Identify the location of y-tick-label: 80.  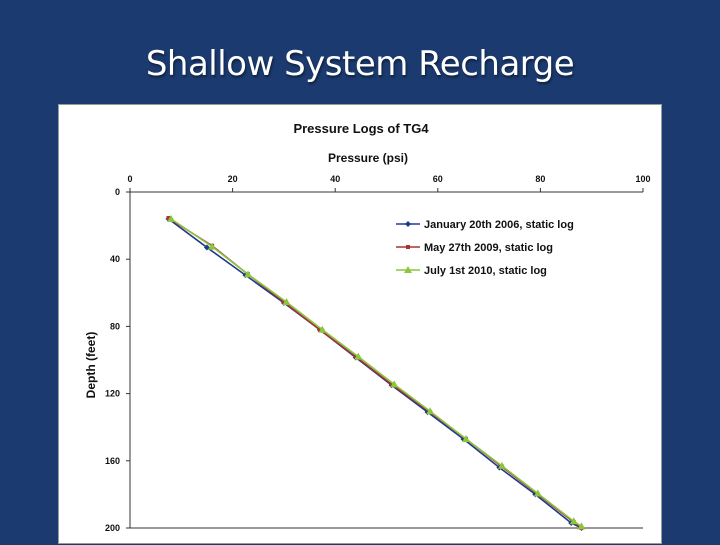
(115, 326).